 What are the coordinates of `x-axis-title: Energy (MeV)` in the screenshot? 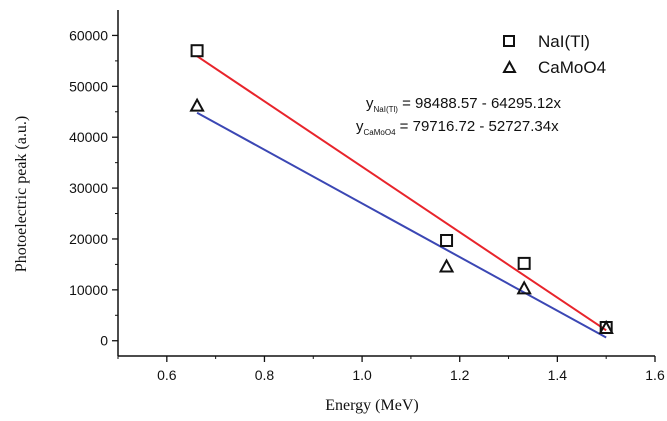 It's located at (371, 405).